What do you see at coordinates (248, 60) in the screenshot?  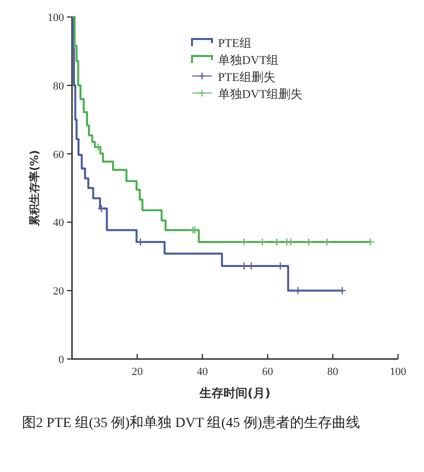 I see `legend-label: 单独DVT组` at bounding box center [248, 60].